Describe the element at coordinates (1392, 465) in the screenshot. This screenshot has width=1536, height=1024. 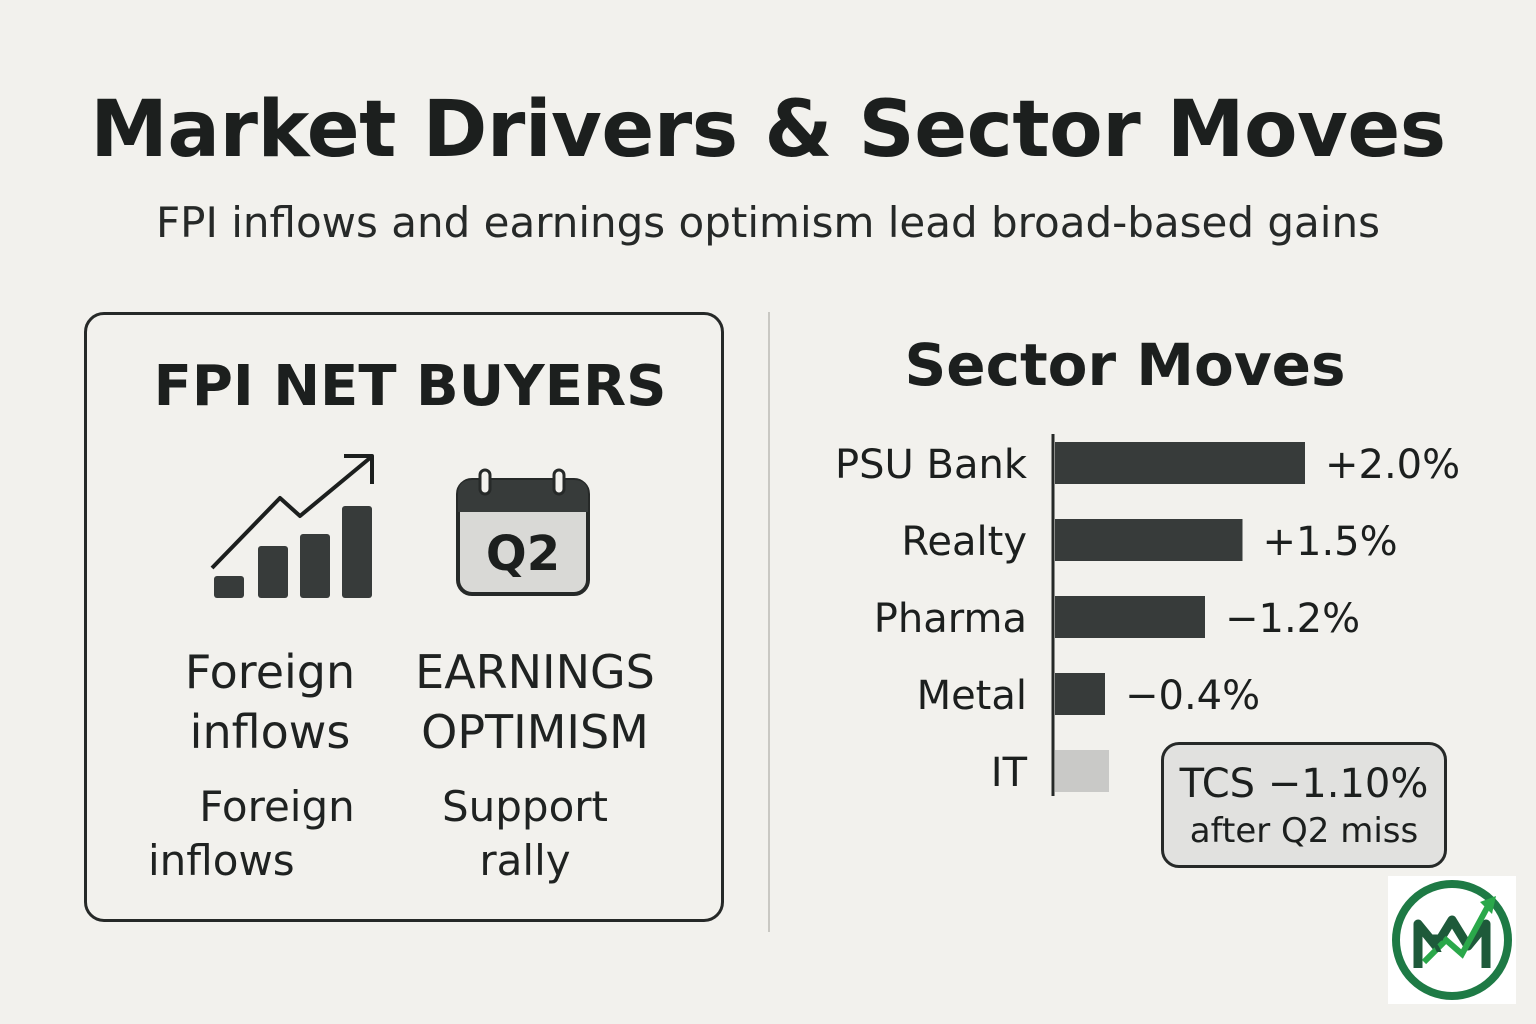
I see `value-label: +2.0%` at that location.